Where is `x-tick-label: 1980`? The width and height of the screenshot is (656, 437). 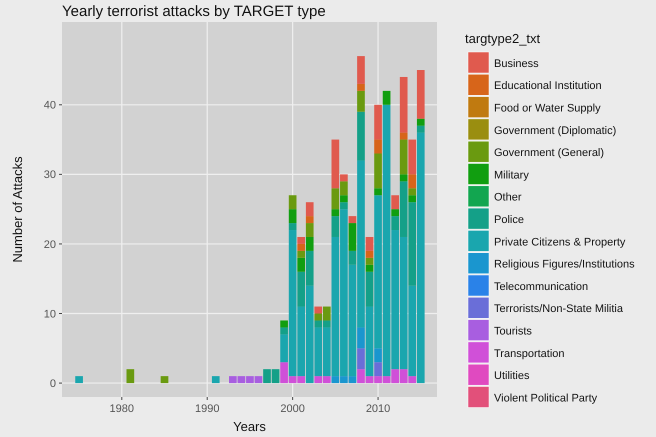 x-tick-label: 1980 is located at coordinates (122, 409).